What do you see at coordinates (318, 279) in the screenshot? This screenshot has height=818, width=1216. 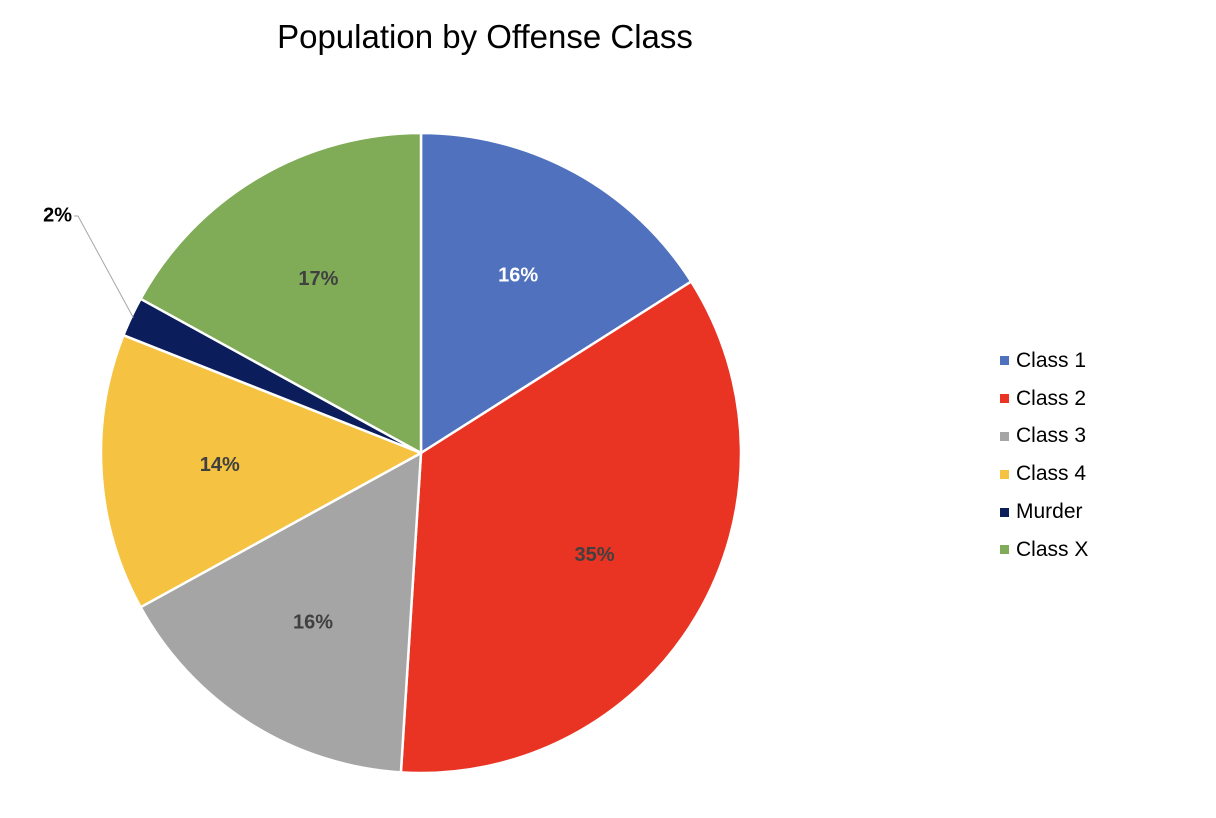 I see `slice-label-class-x: 17%` at bounding box center [318, 279].